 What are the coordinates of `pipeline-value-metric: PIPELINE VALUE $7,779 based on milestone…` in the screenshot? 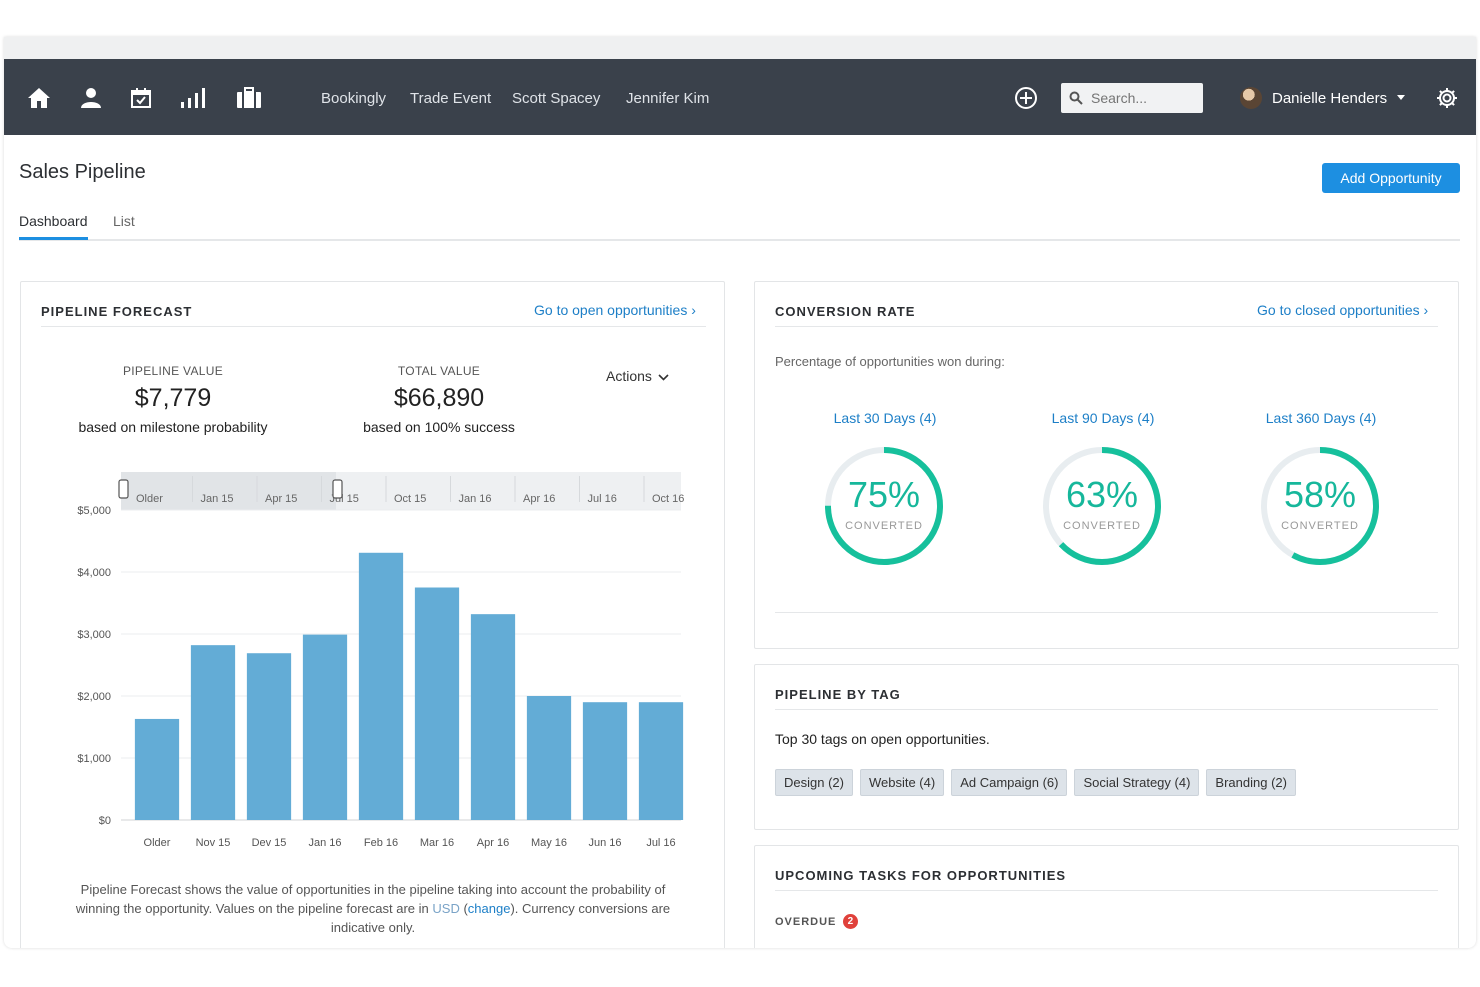 It's located at (173, 399).